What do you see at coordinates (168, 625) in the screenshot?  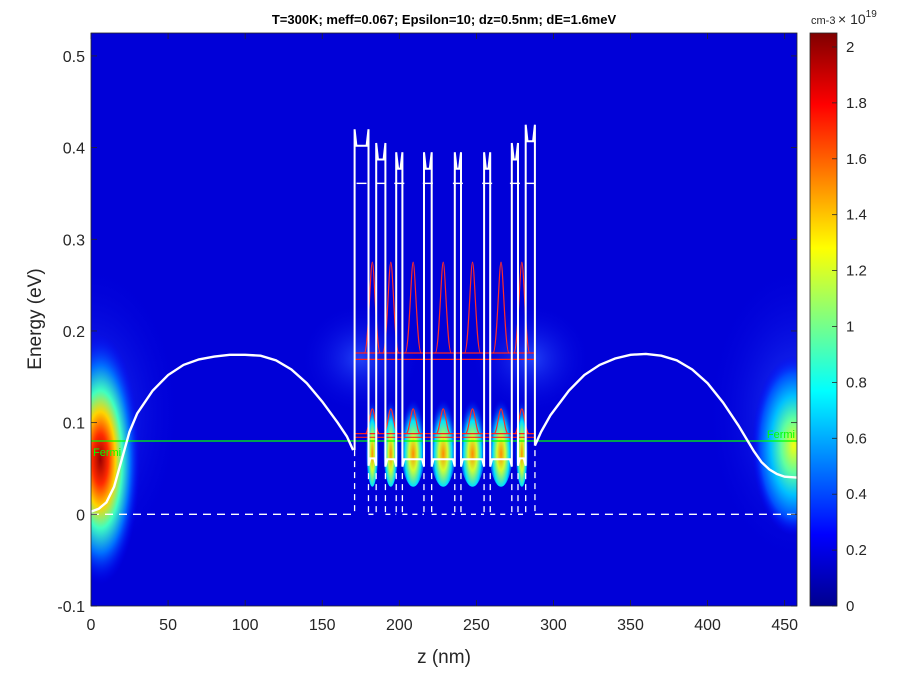 I see `x-tick-label: 50` at bounding box center [168, 625].